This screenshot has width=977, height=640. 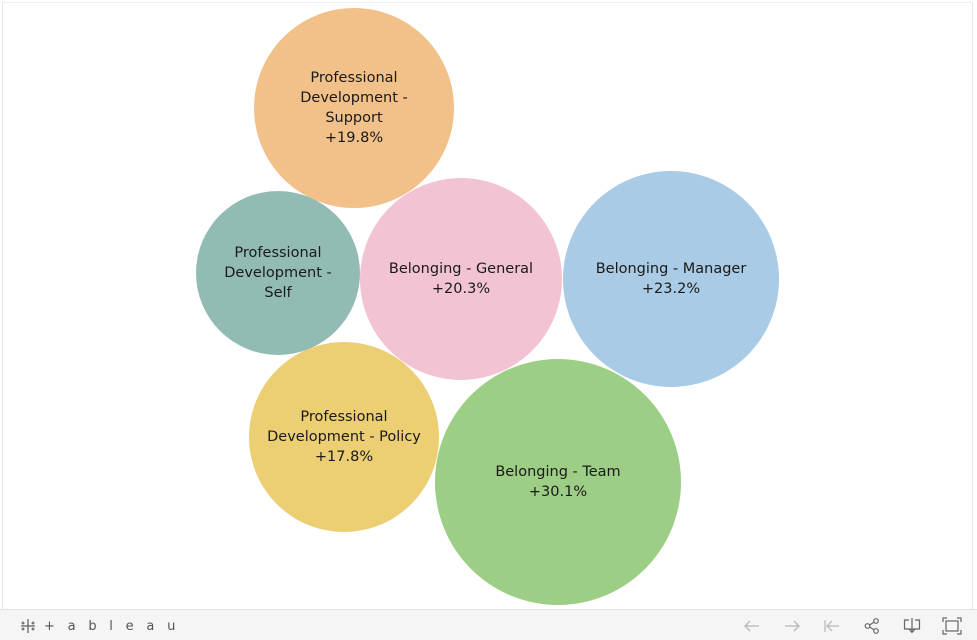 What do you see at coordinates (344, 457) in the screenshot?
I see `bubble-value-label: +17.8%` at bounding box center [344, 457].